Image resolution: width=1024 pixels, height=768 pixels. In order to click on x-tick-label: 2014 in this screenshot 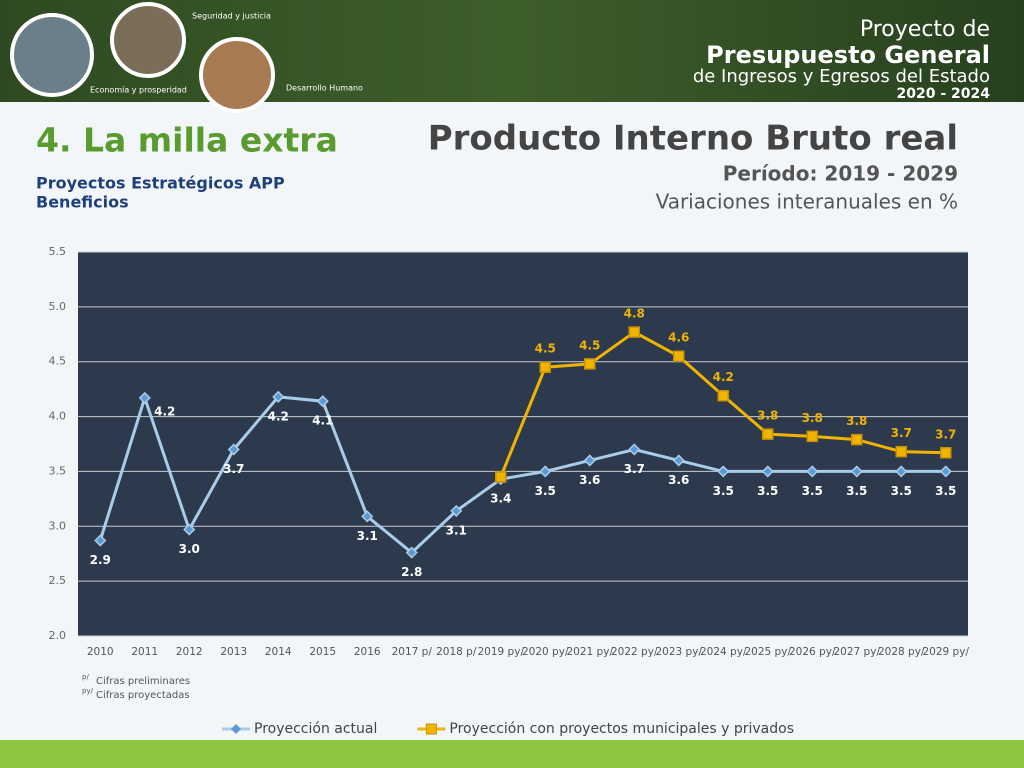, I will do `click(278, 652)`.